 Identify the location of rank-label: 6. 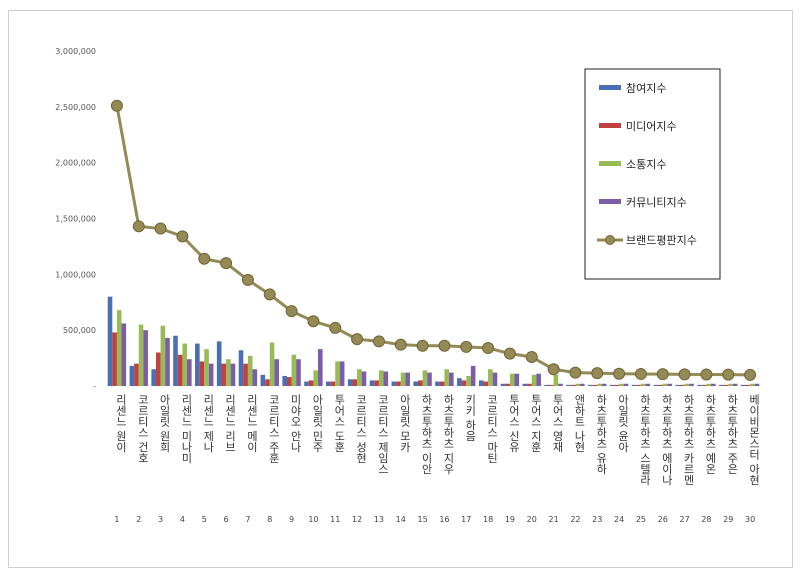
(226, 519).